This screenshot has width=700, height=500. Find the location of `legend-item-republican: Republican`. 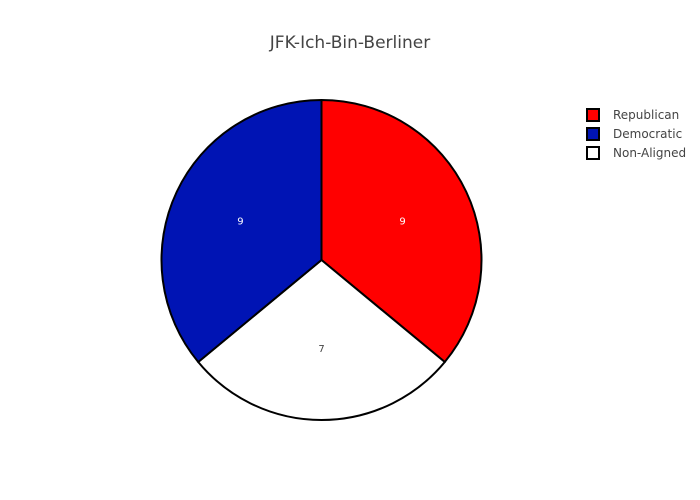

legend-item-republican: Republican is located at coordinates (636, 114).